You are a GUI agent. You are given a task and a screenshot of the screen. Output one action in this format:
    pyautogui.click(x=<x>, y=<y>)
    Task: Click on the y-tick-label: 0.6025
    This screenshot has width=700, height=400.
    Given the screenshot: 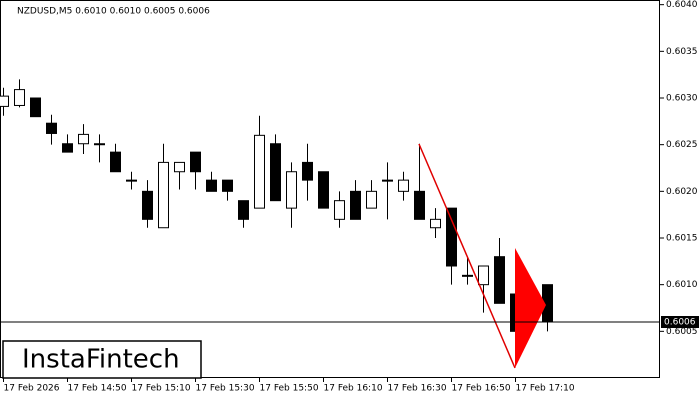 What is the action you would take?
    pyautogui.click(x=682, y=145)
    